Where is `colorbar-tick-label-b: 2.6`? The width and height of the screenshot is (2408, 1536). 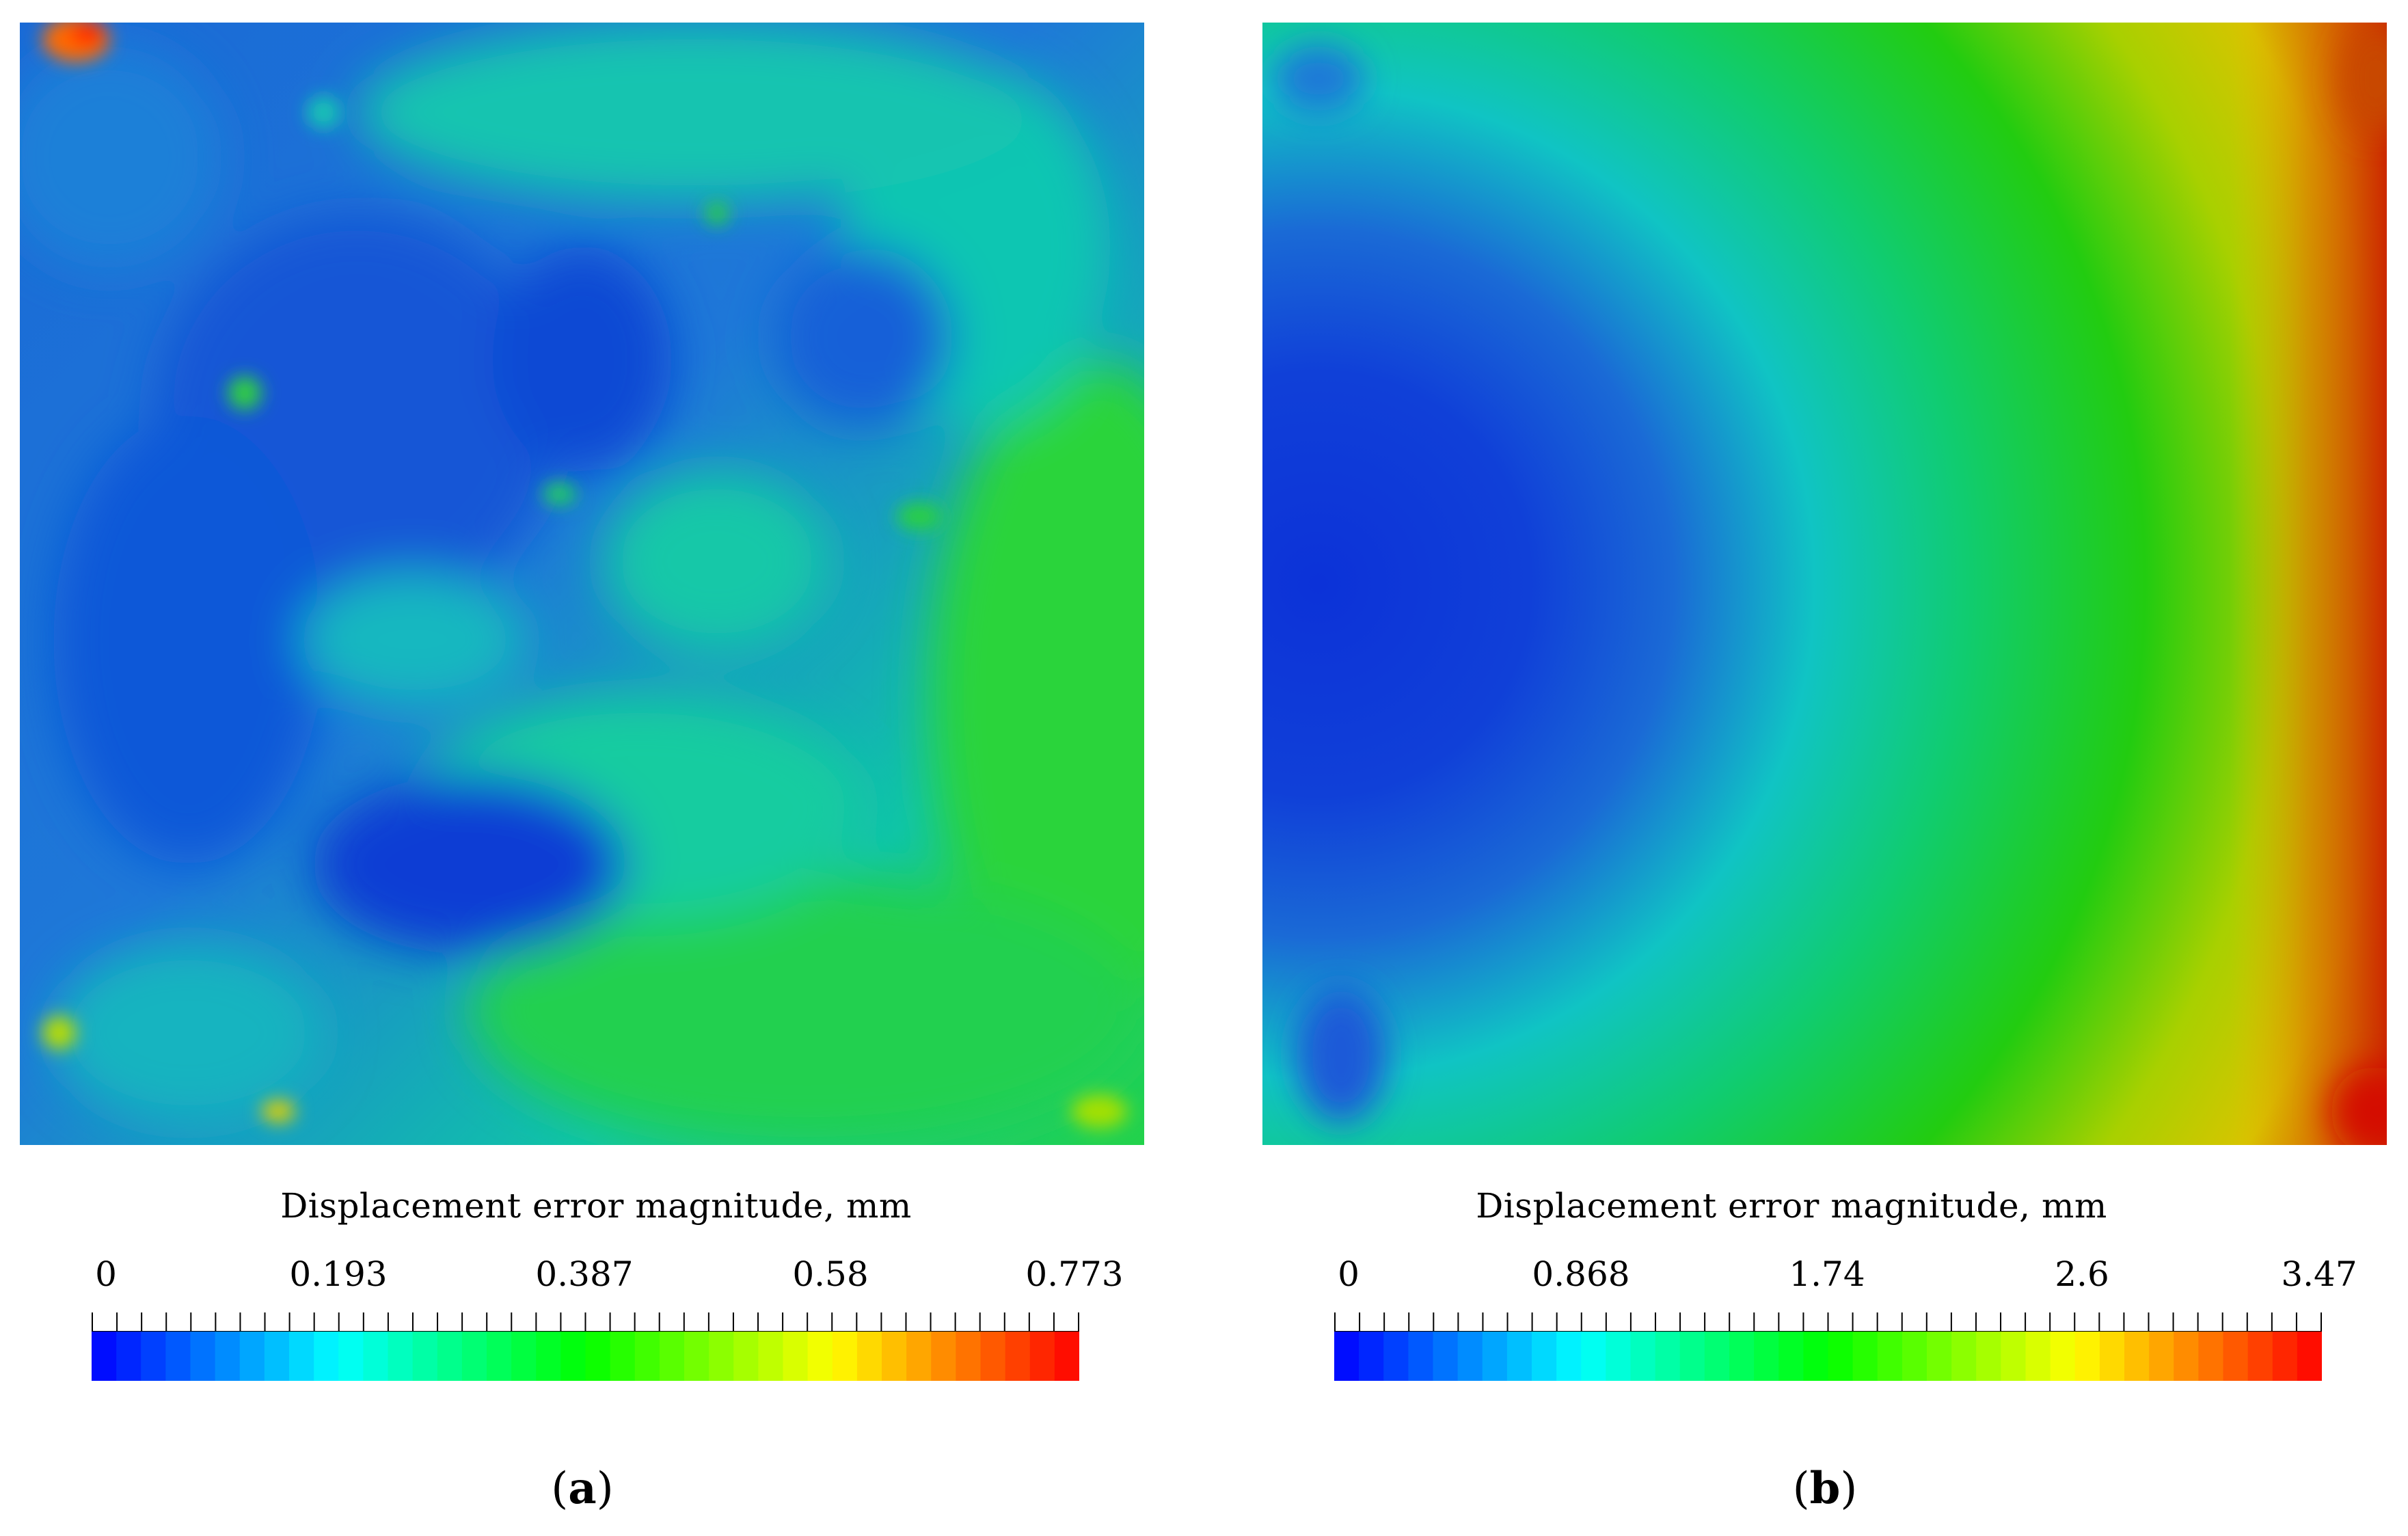
colorbar-tick-label-b: 2.6 is located at coordinates (2082, 1274).